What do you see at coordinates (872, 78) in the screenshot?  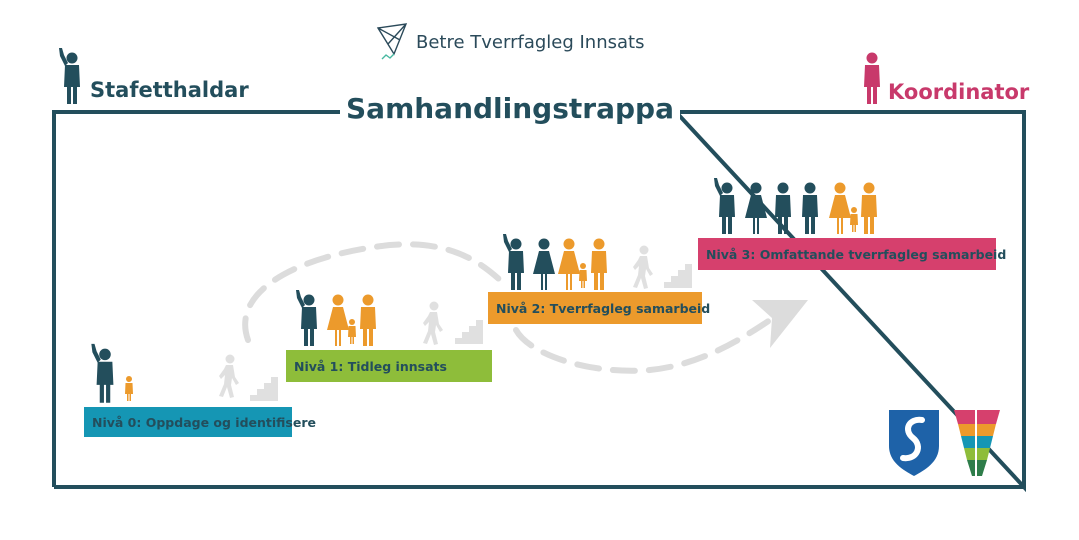 I see `person-icon` at bounding box center [872, 78].